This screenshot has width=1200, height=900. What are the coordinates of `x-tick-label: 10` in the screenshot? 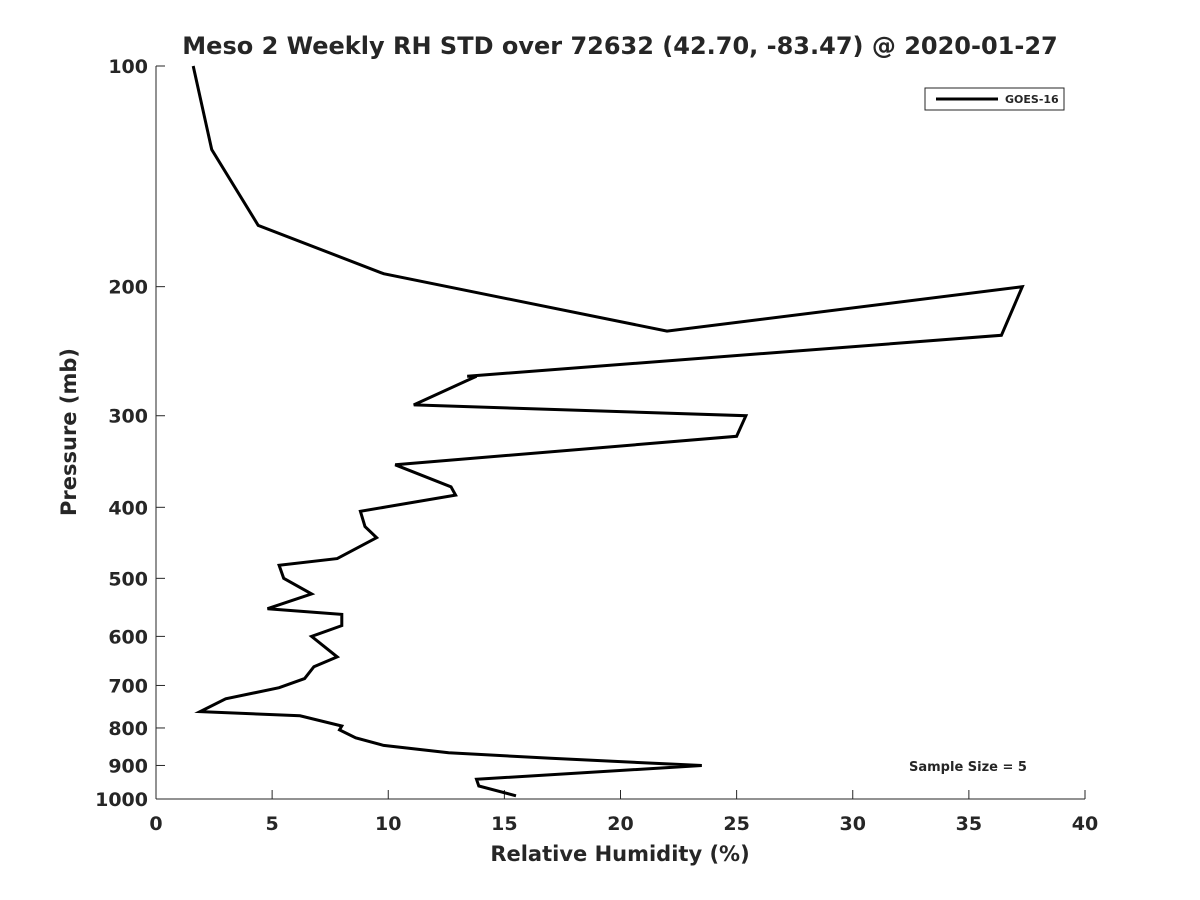 It's located at (388, 824).